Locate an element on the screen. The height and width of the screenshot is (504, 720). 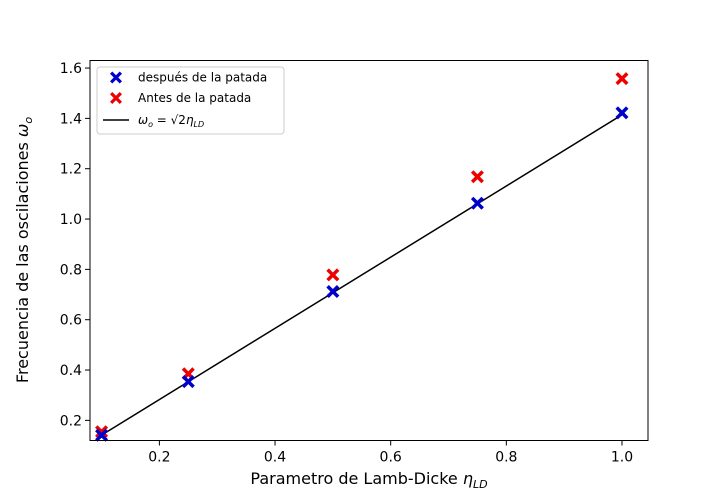
legend-marker-despues is located at coordinates (116, 77).